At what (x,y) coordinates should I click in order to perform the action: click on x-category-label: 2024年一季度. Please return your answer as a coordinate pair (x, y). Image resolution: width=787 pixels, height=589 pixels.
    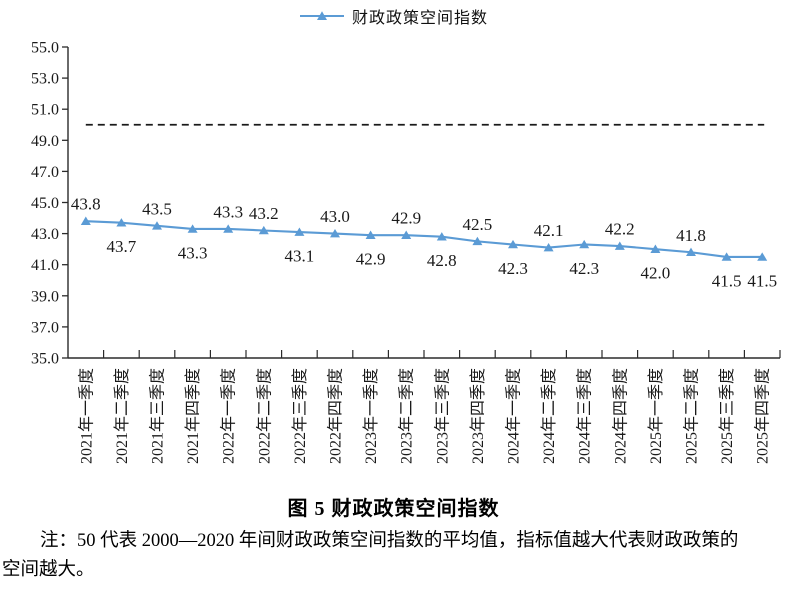
    Looking at the image, I should click on (514, 416).